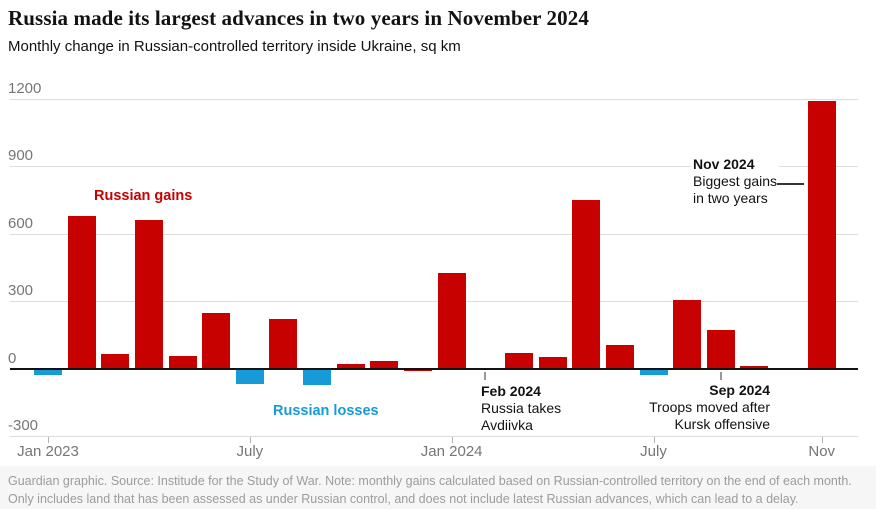  What do you see at coordinates (485, 376) in the screenshot?
I see `annotation-tick-feb2024` at bounding box center [485, 376].